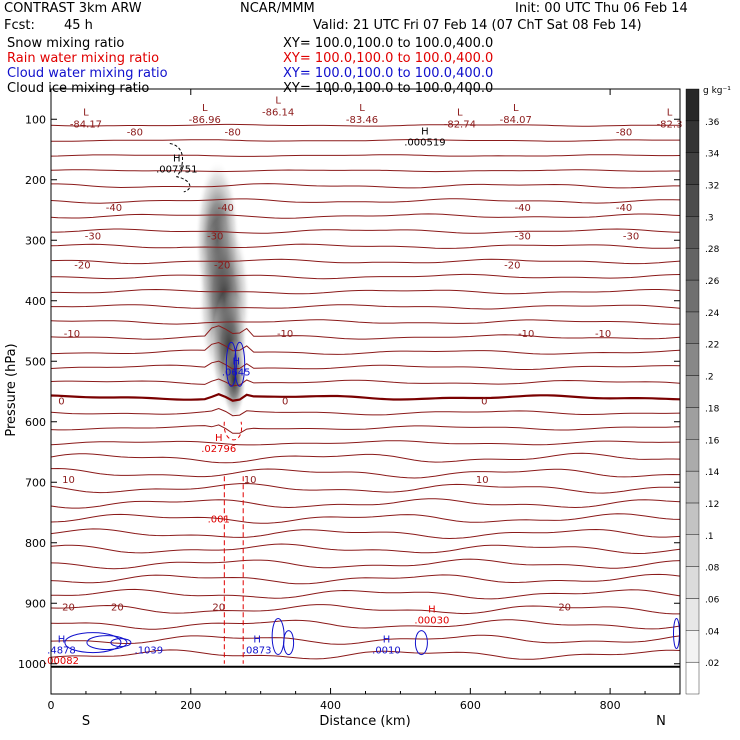  Describe the element at coordinates (135, 132) in the screenshot. I see `isotherm-label: -80` at that location.